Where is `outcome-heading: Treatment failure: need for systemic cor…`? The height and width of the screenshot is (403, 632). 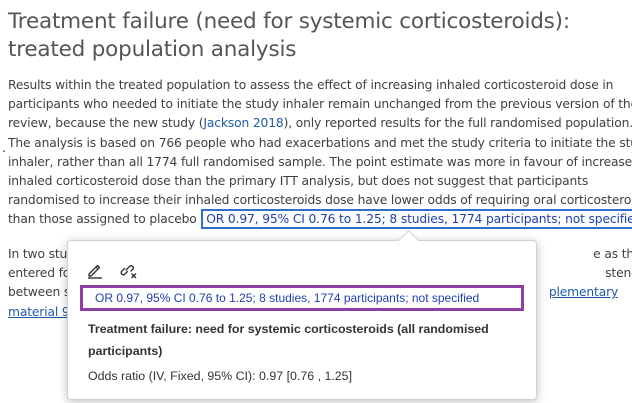
outcome-heading: Treatment failure: need for systemic cor… is located at coordinates (288, 340).